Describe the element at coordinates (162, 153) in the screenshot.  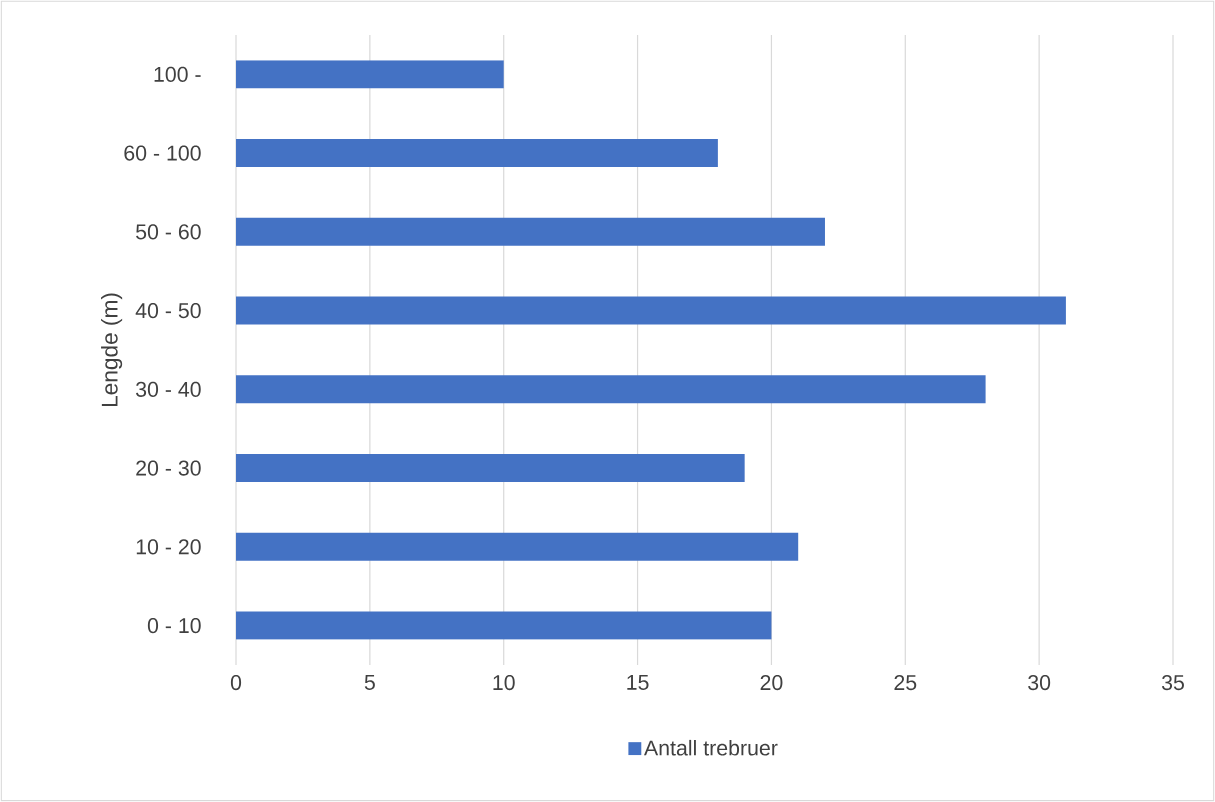
I see `y-tick-label: 60 - 100` at that location.